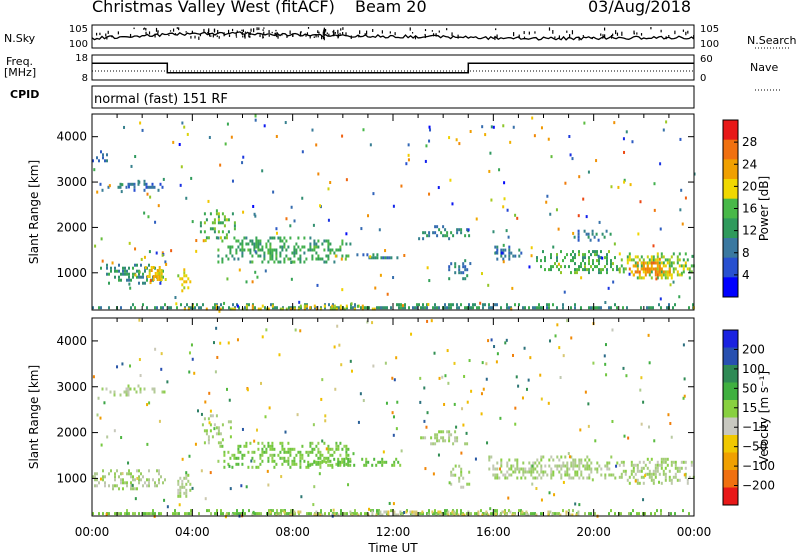 The image size is (800, 554). What do you see at coordinates (213, 8) in the screenshot?
I see `plot-title: Christmas Valley West (fitACF)` at bounding box center [213, 8].